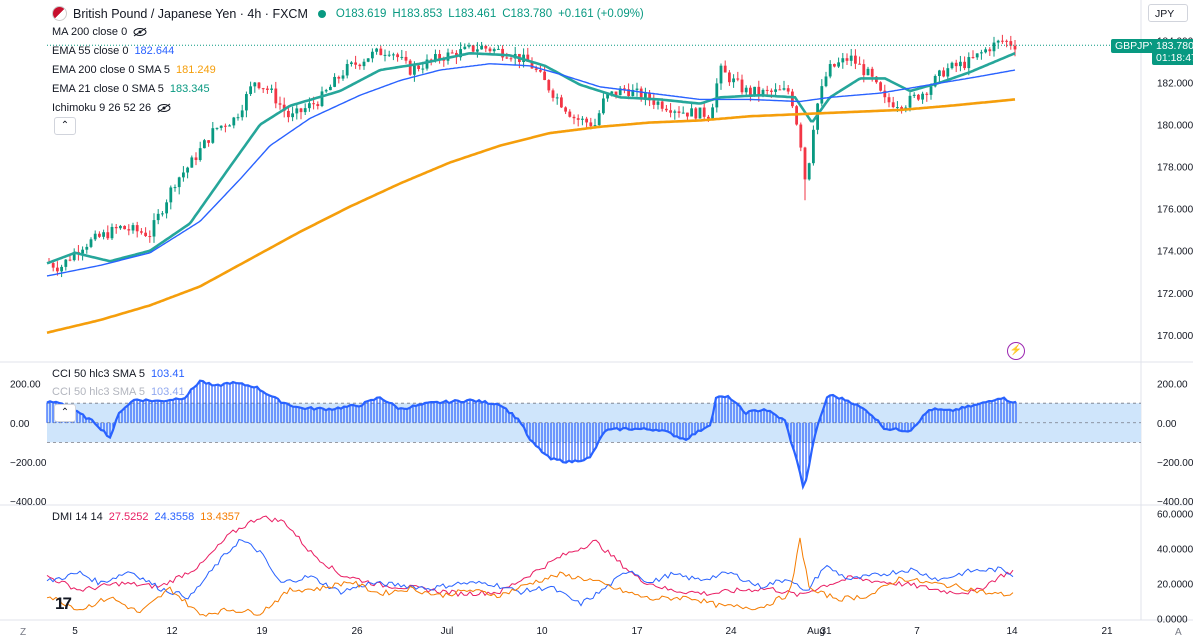 The height and width of the screenshot is (639, 1193). I want to click on cci-histogram, so click(531, 433).